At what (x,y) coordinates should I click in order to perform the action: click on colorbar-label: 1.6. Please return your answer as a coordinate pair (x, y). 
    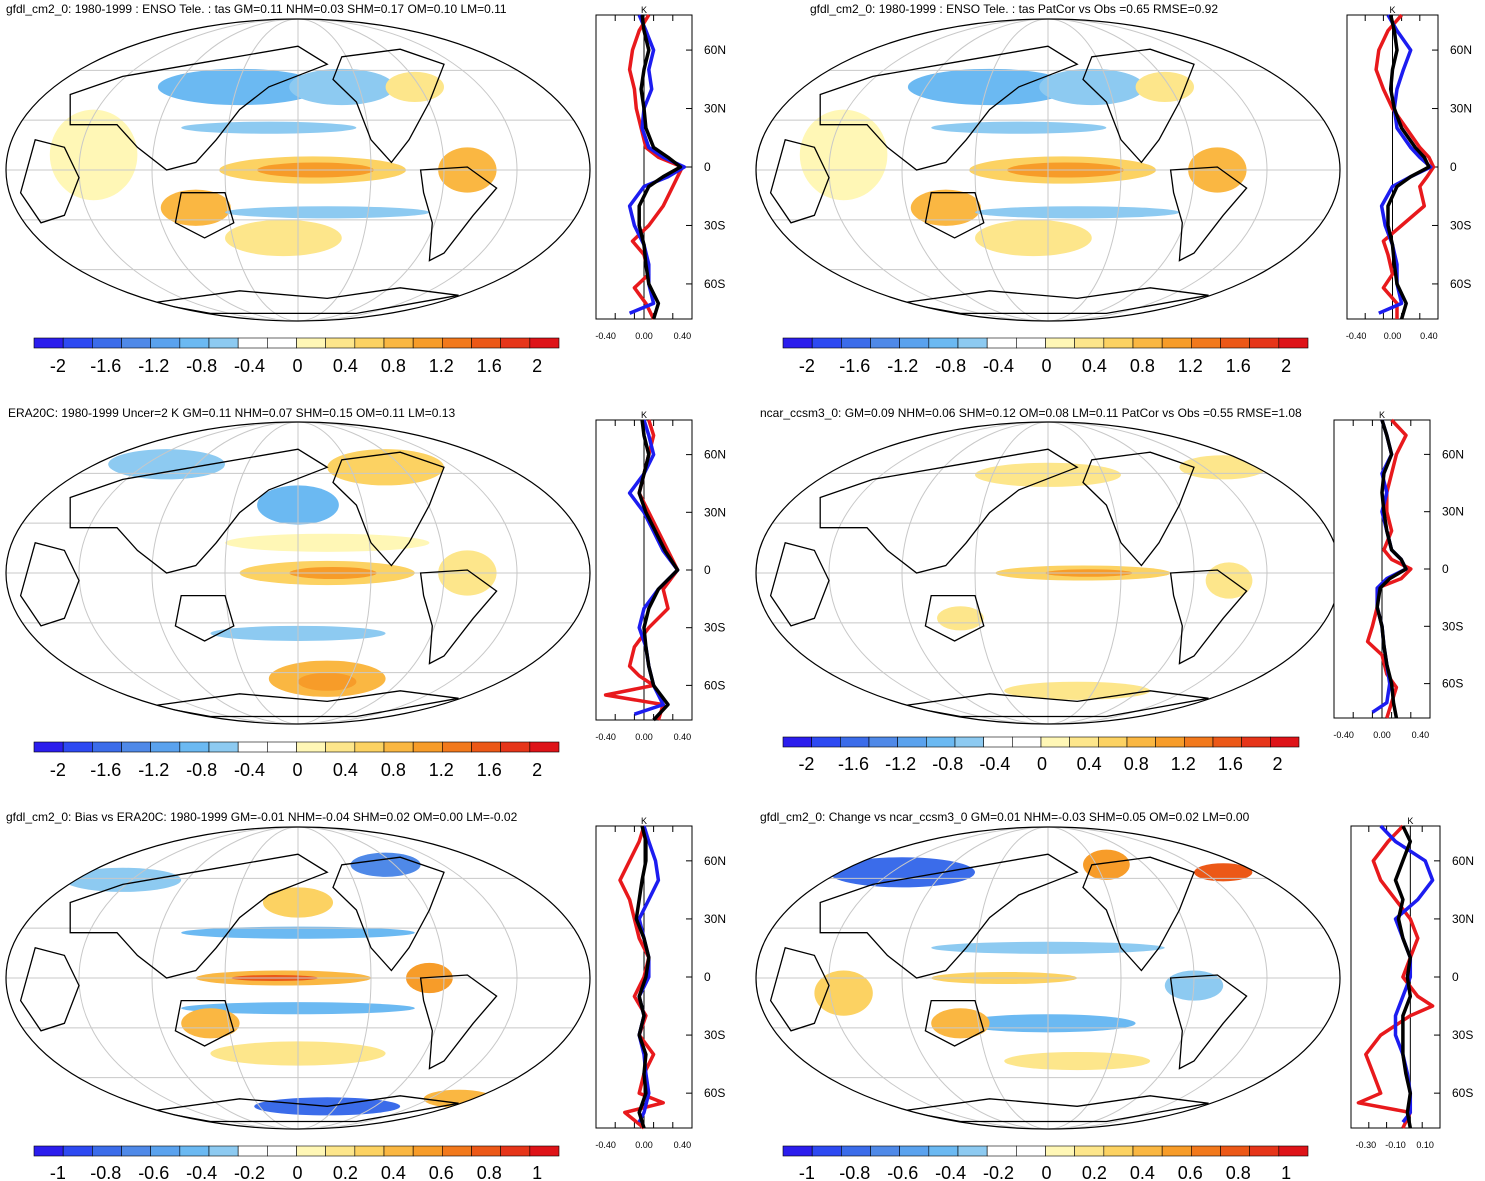
    Looking at the image, I should click on (489, 770).